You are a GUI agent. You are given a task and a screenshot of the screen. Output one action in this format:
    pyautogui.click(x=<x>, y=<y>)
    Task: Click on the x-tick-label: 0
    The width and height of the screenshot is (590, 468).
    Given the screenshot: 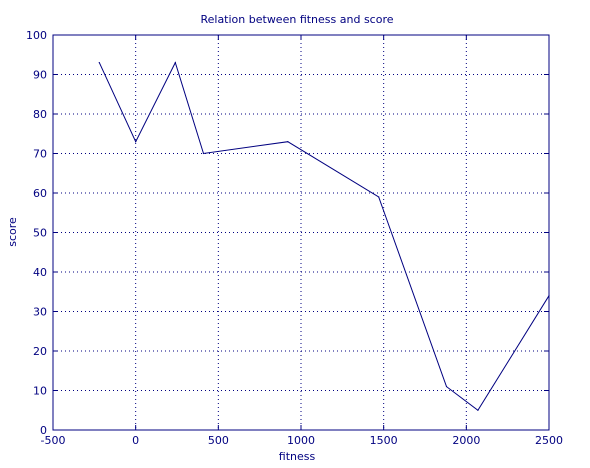 What is the action you would take?
    pyautogui.click(x=135, y=440)
    